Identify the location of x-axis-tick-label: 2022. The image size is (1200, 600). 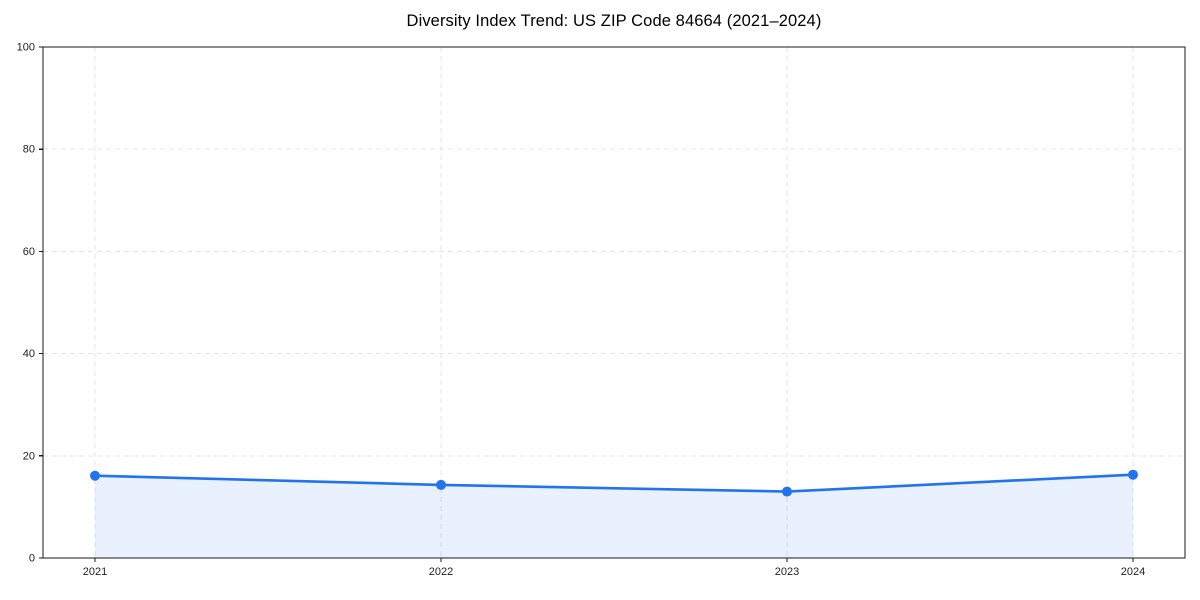
(441, 572).